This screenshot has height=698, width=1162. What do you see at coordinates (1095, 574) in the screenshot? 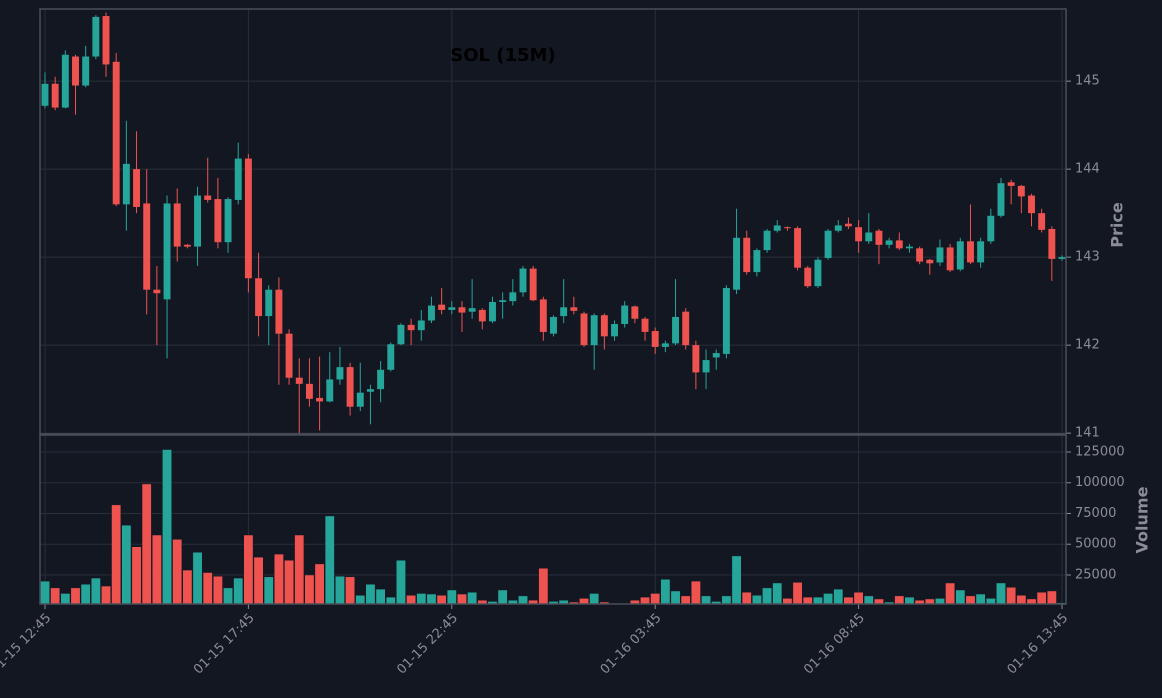
I see `y-tick-label: 25000` at bounding box center [1095, 574].